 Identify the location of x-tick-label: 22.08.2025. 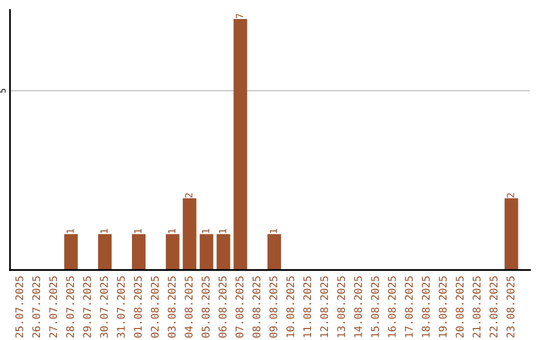
(494, 307).